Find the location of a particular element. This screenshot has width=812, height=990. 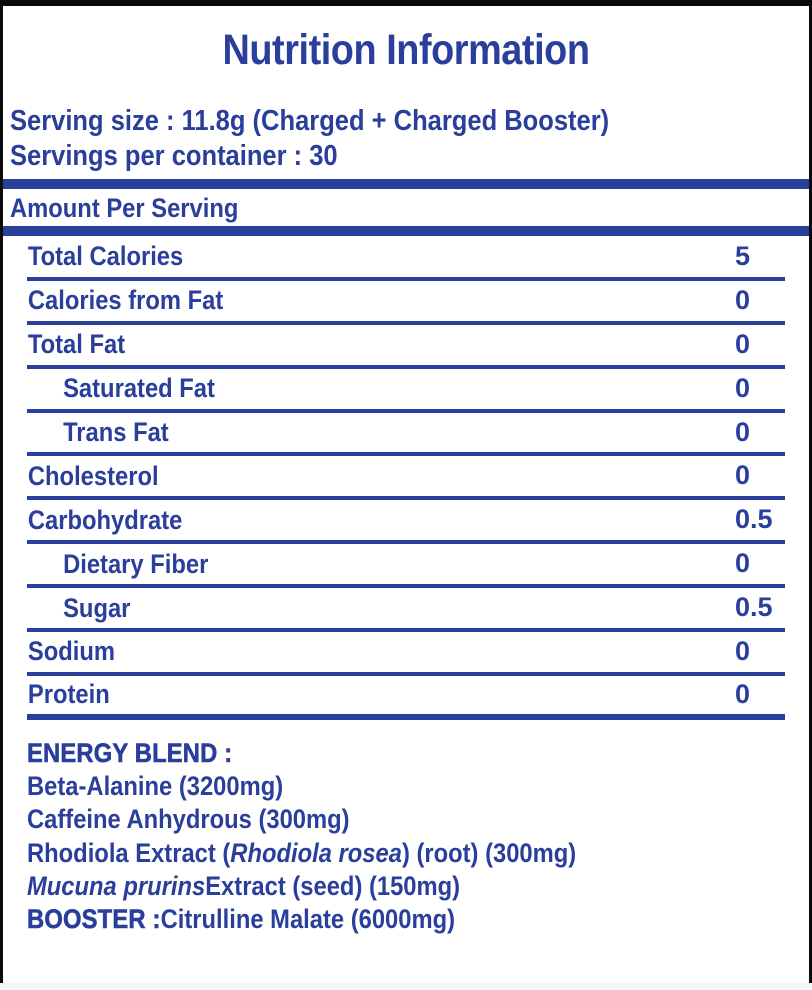

frame-border-left is located at coordinates (1, 495).